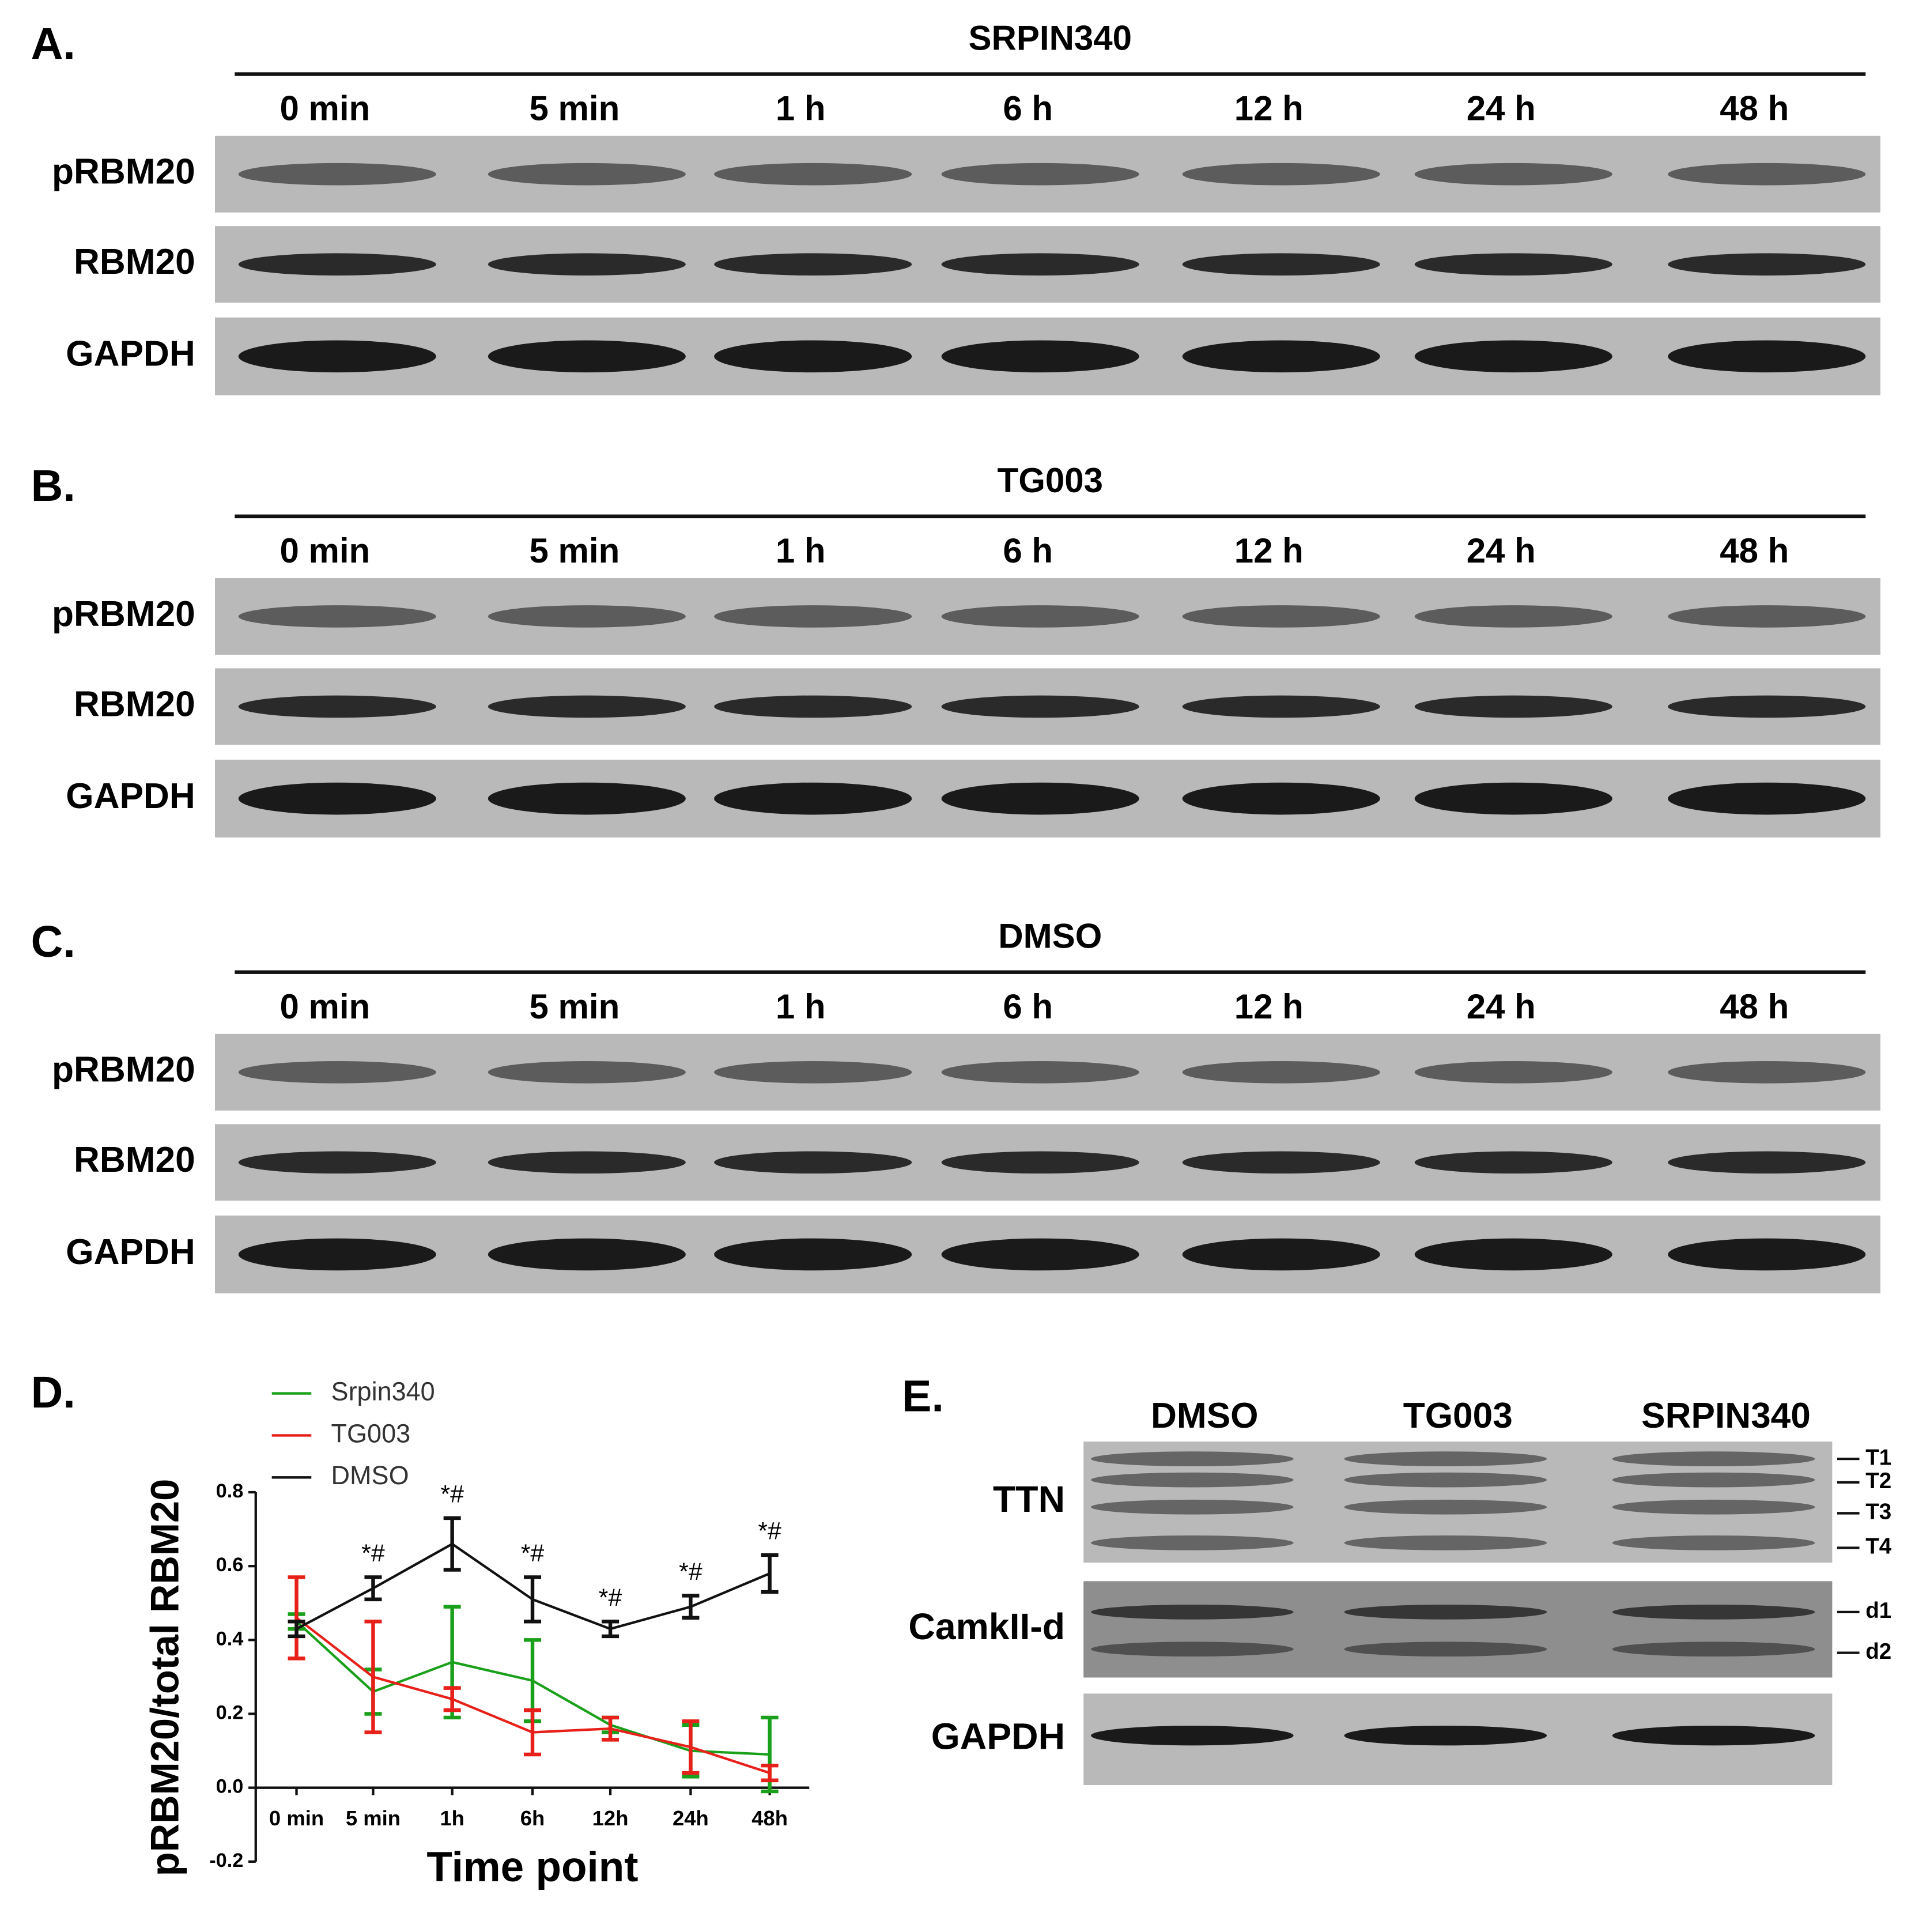 This screenshot has height=1932, width=1915. What do you see at coordinates (691, 1818) in the screenshot?
I see `x-tick-label: 24h` at bounding box center [691, 1818].